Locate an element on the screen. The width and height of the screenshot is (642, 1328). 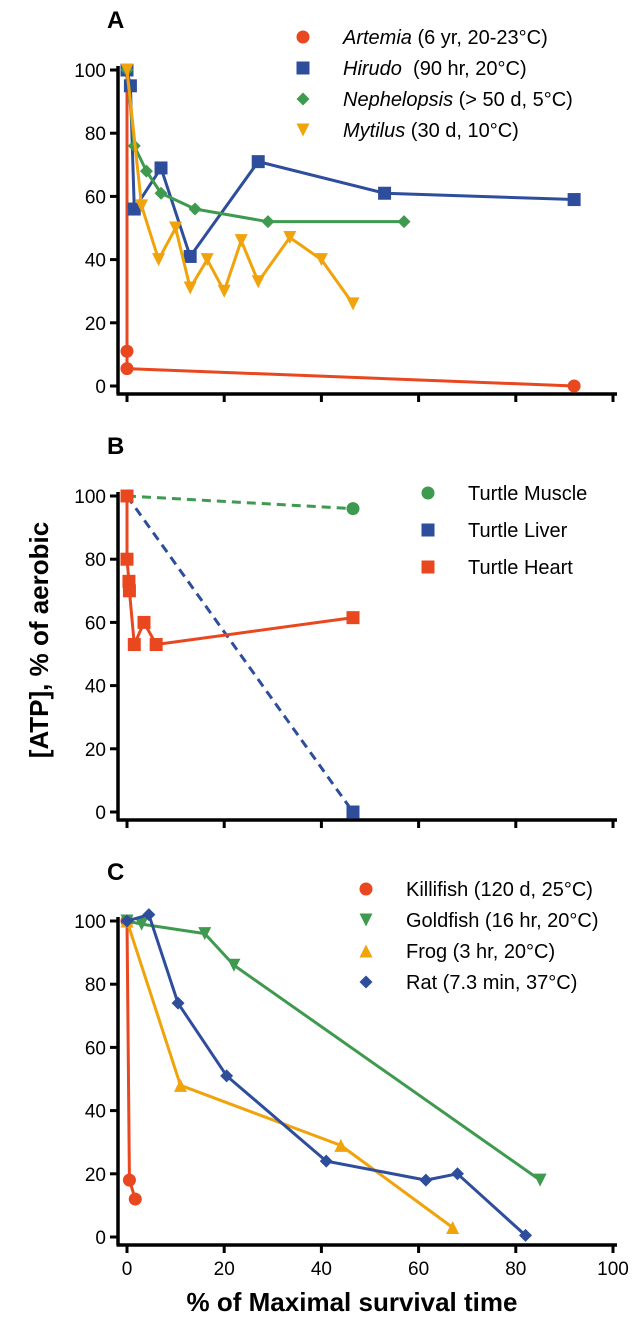
legend-entry: Rat (7.3 min, 37°C) is located at coordinates (468, 983).